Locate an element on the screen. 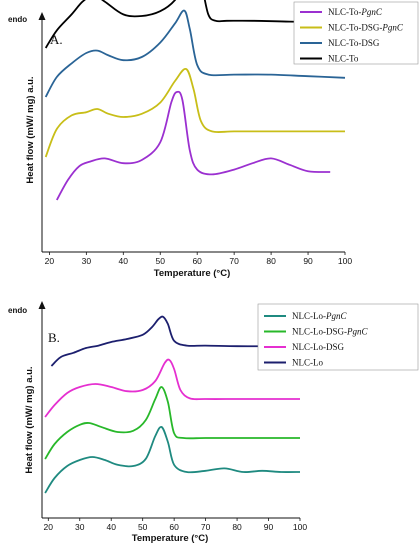  panel-label-a: A. is located at coordinates (56, 39).